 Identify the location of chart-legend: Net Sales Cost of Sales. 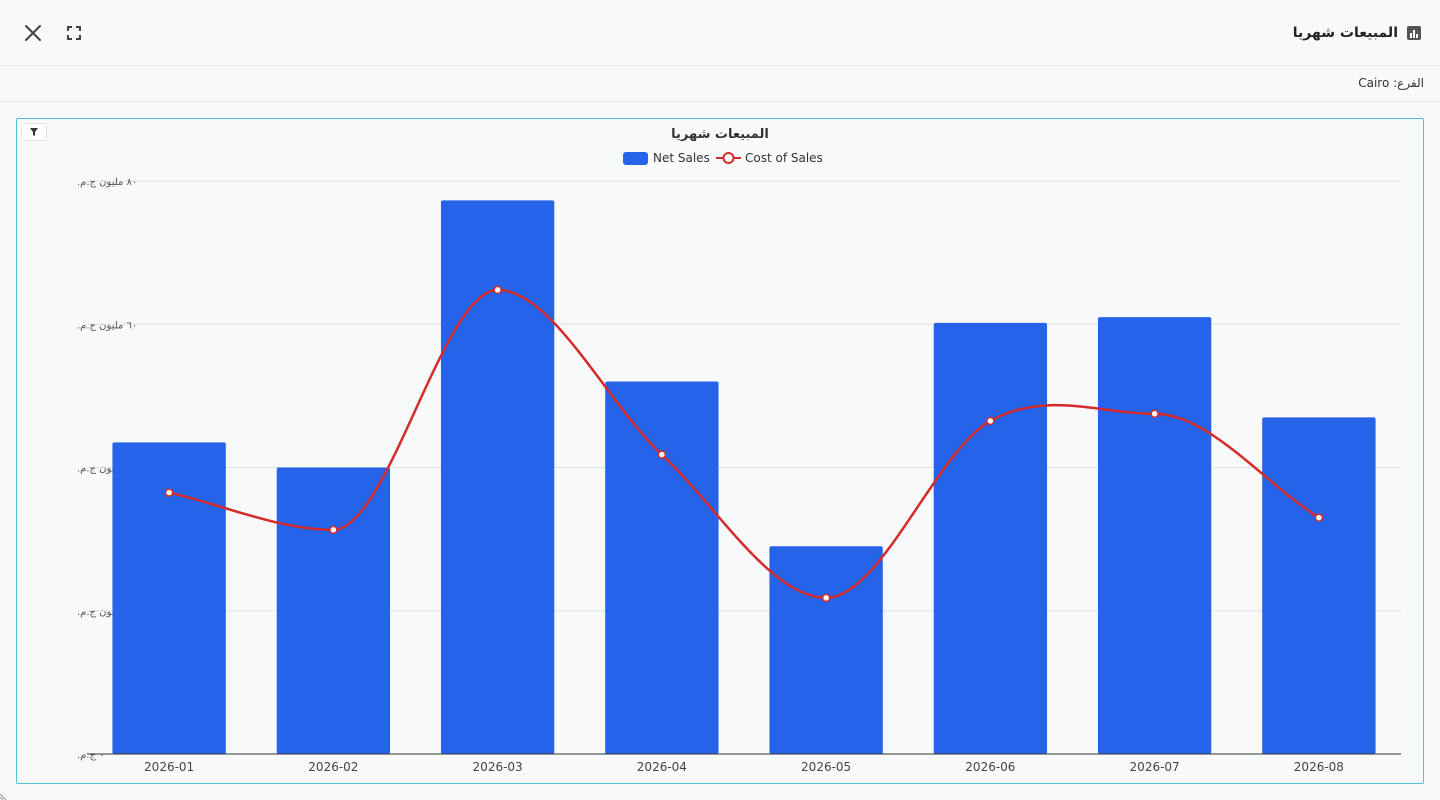
(723, 158).